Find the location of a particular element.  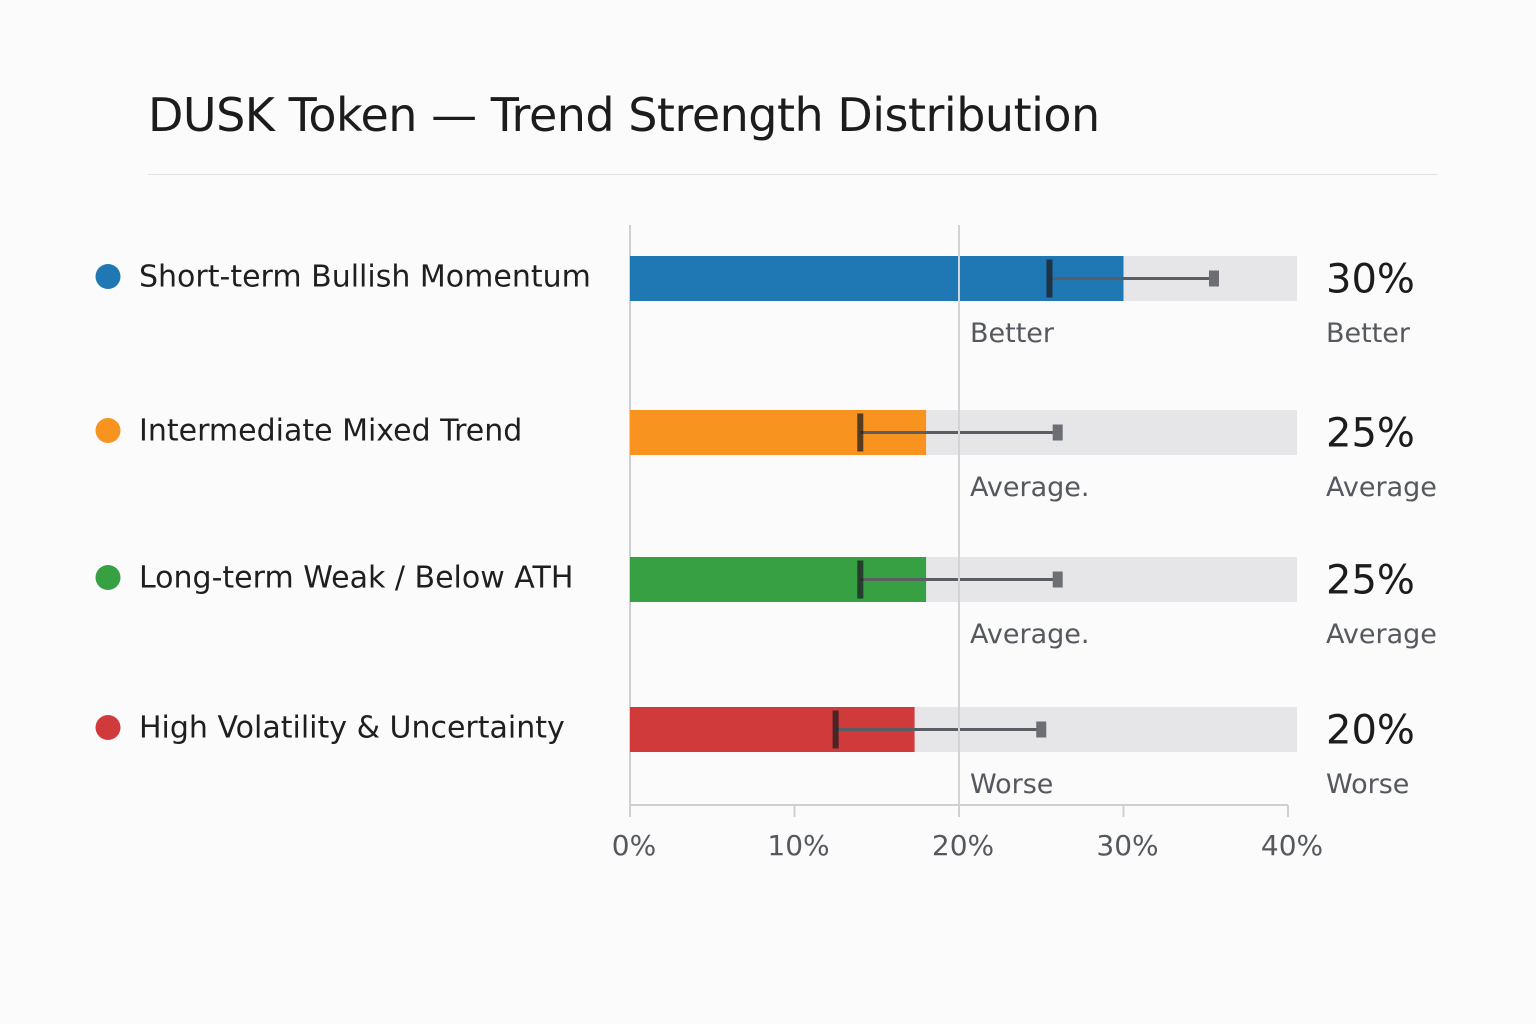

x-tick-label: 0% is located at coordinates (634, 845).